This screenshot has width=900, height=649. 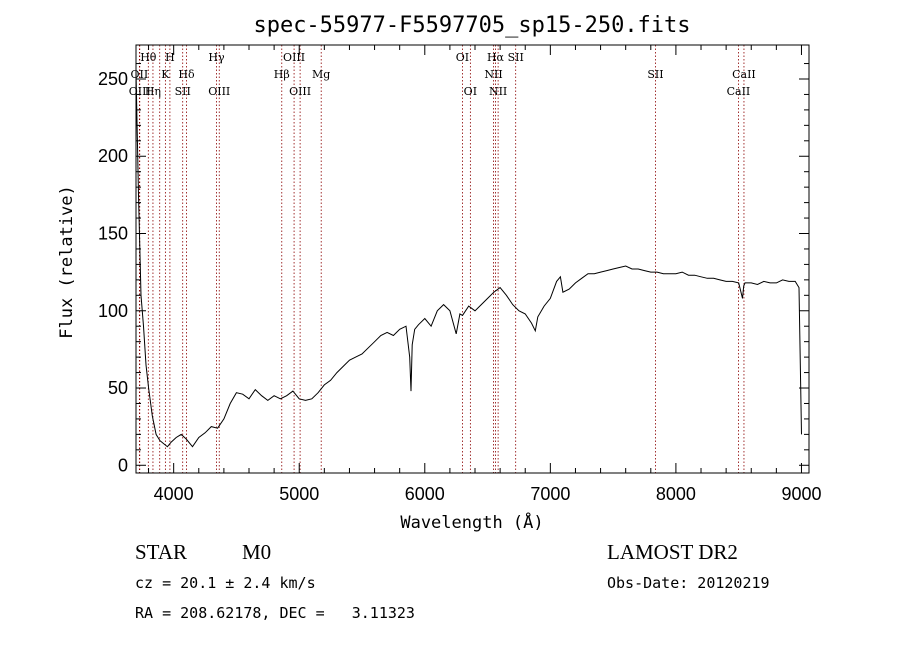 I want to click on line-marker-label: Hγ, so click(x=216, y=57).